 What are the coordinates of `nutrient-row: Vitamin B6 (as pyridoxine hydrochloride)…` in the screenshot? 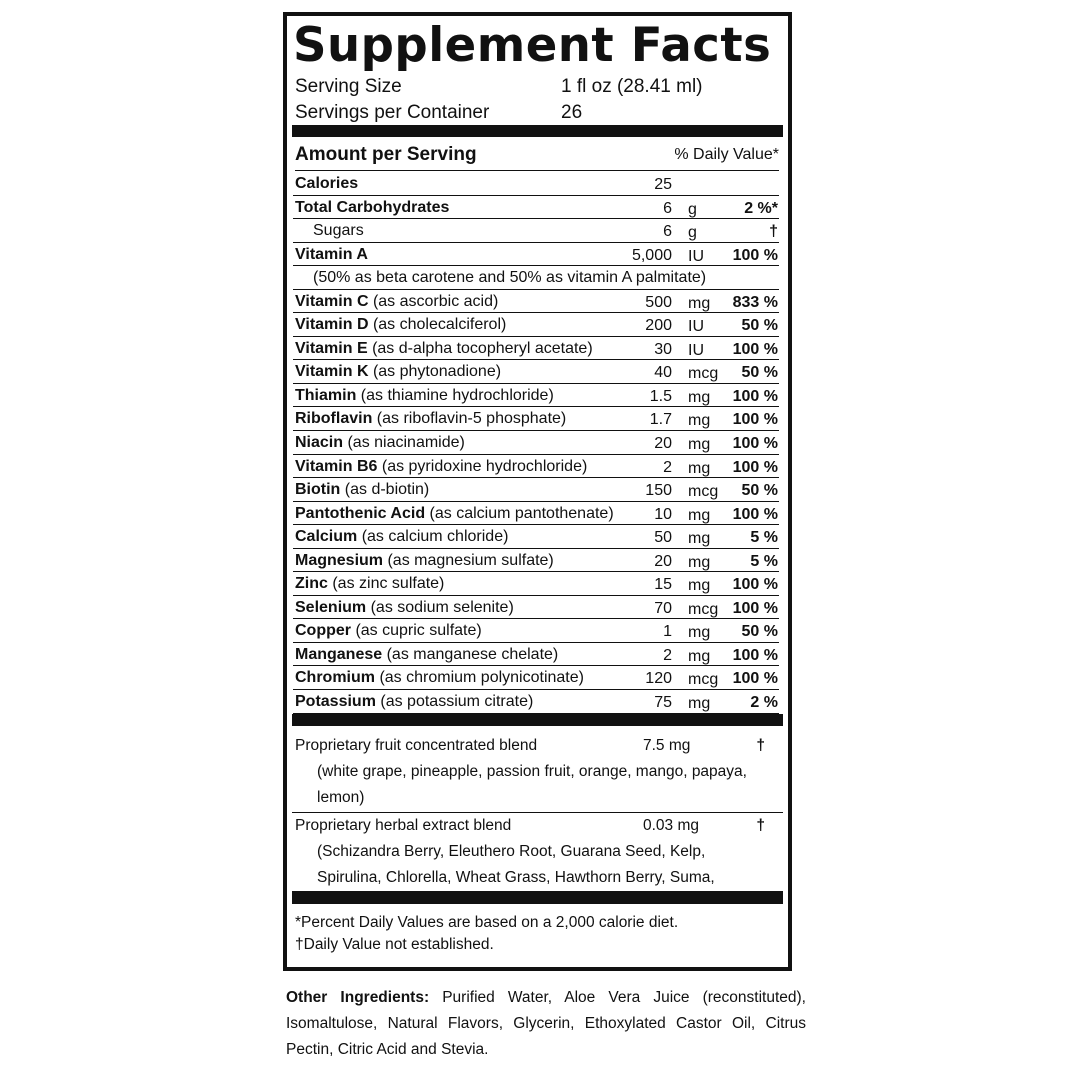 It's located at (536, 467).